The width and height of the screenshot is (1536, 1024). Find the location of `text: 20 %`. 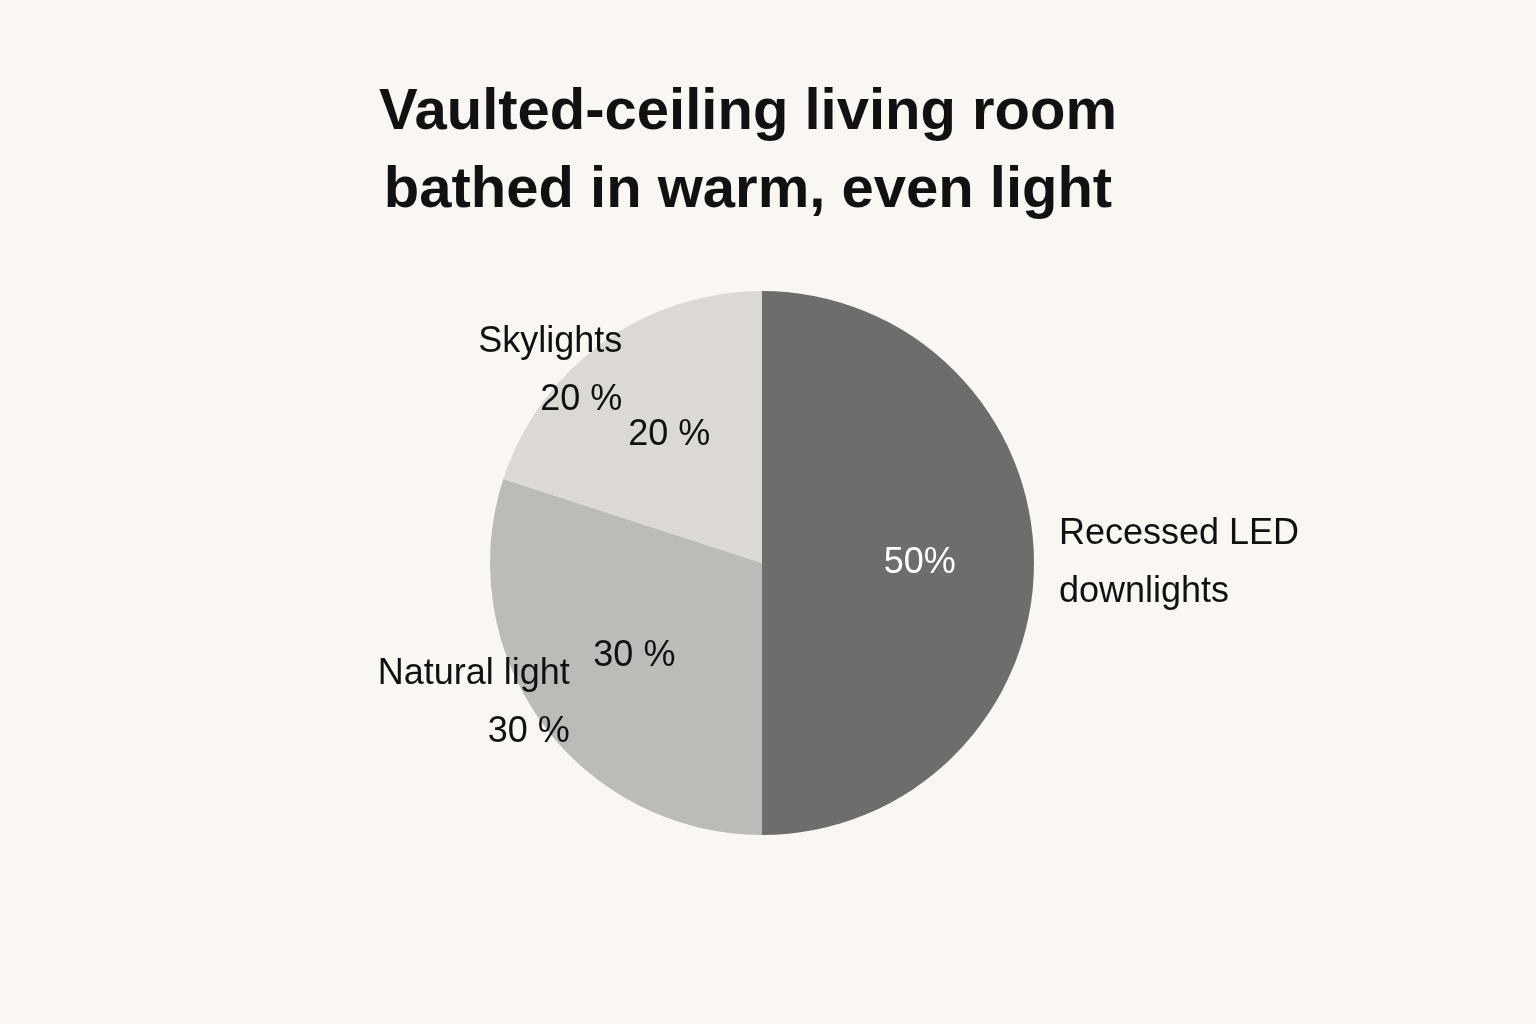

text: 20 % is located at coordinates (581, 397).